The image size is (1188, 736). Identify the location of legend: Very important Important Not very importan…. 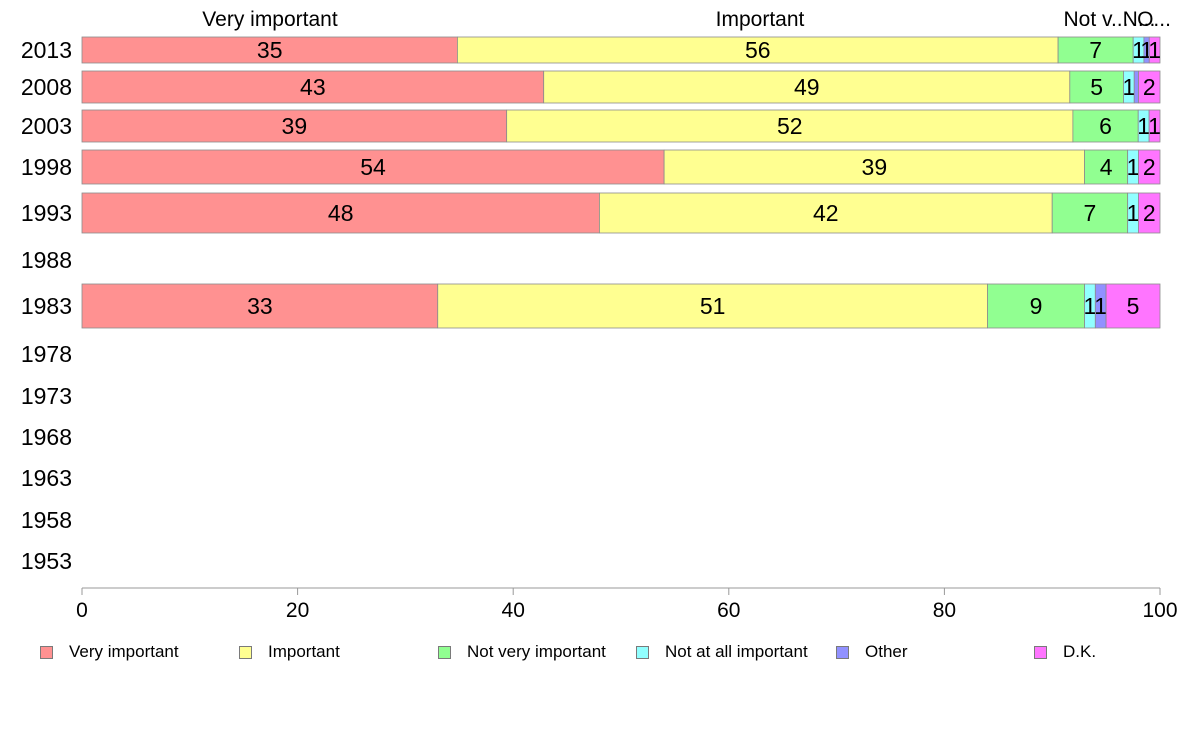
(594, 652).